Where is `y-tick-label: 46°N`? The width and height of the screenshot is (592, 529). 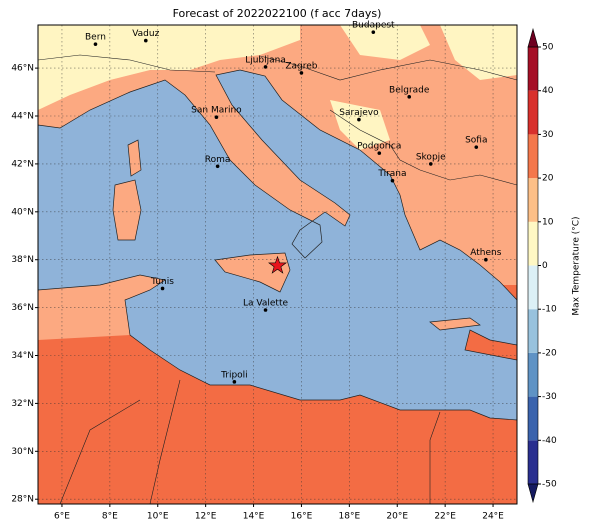
y-tick-label: 46°N is located at coordinates (22, 69).